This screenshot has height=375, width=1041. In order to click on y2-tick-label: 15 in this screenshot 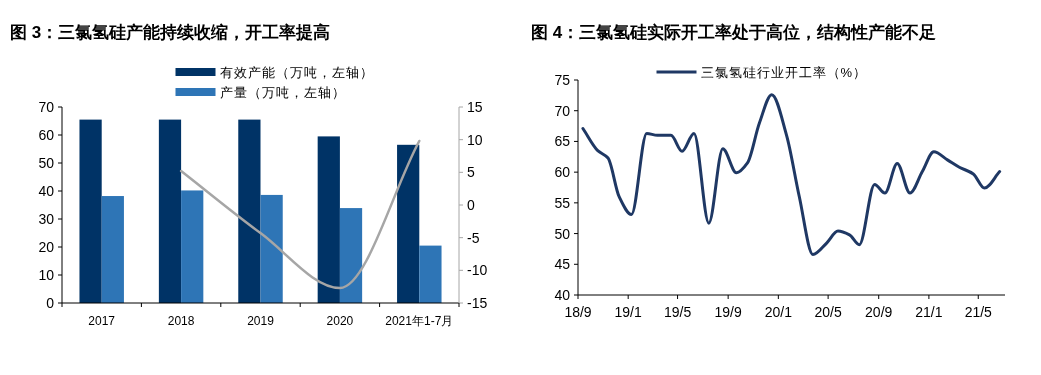, I will do `click(475, 107)`.